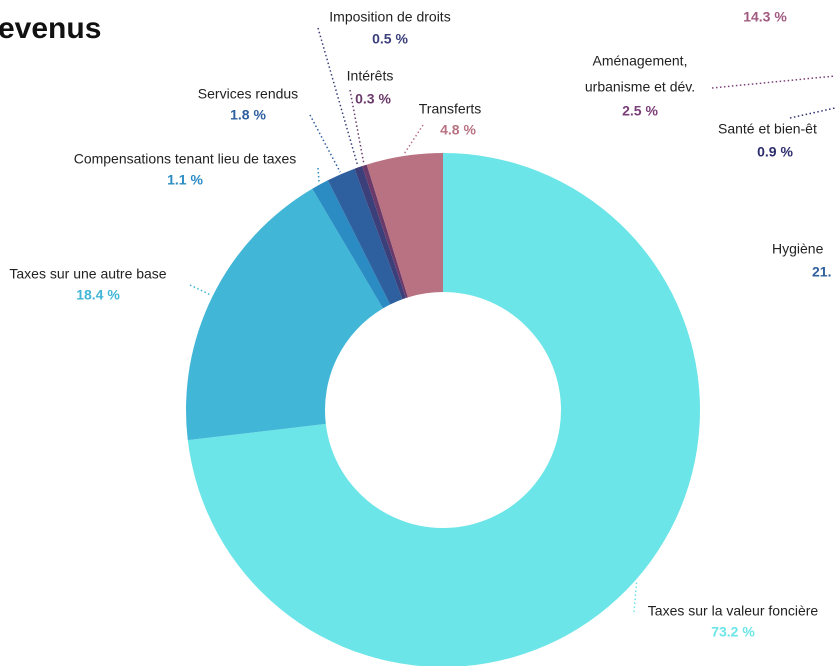 This screenshot has width=835, height=666. Describe the element at coordinates (640, 111) in the screenshot. I see `annotation: 2.5 %` at that location.